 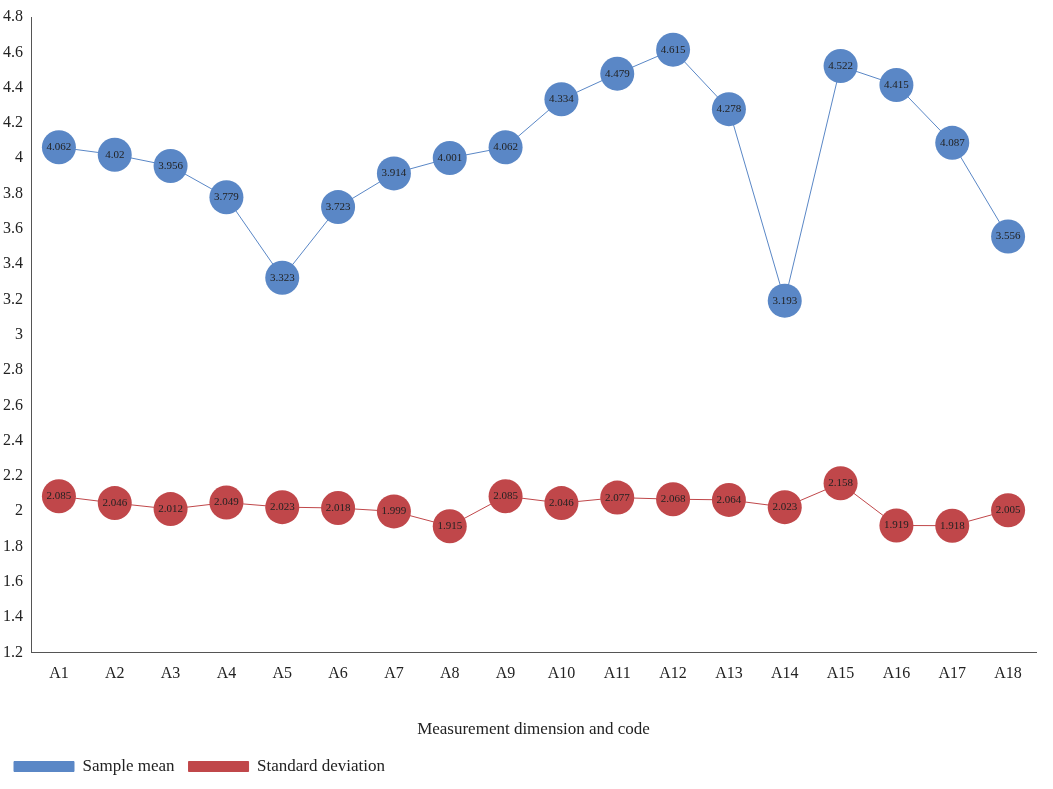 What do you see at coordinates (13, 227) in the screenshot?
I see `y-tick-label: 3.6` at bounding box center [13, 227].